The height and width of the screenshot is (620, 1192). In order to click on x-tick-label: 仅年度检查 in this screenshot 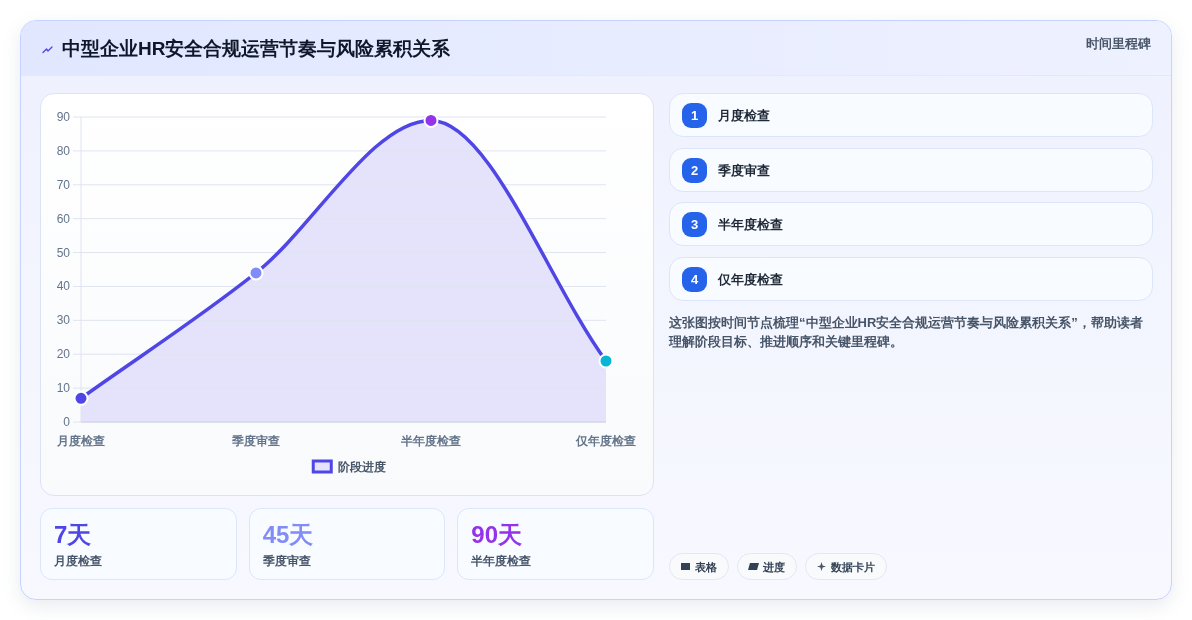, I will do `click(605, 441)`.